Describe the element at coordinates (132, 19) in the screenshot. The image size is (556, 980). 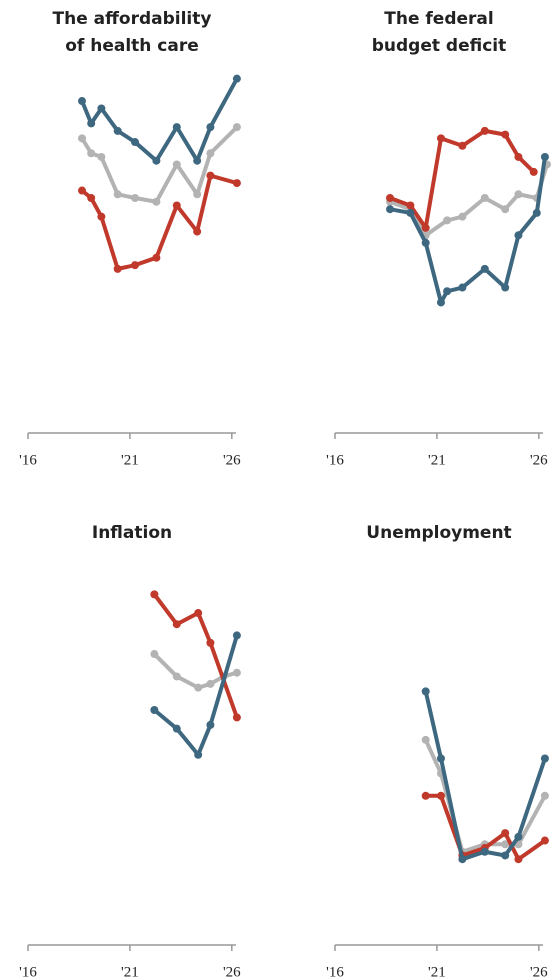
I see `panel-title: The affordability` at that location.